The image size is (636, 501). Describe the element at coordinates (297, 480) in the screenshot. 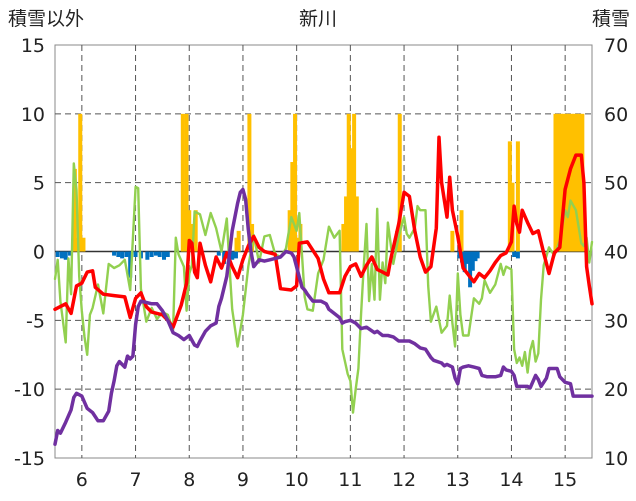

I see `x-tick: 10` at that location.